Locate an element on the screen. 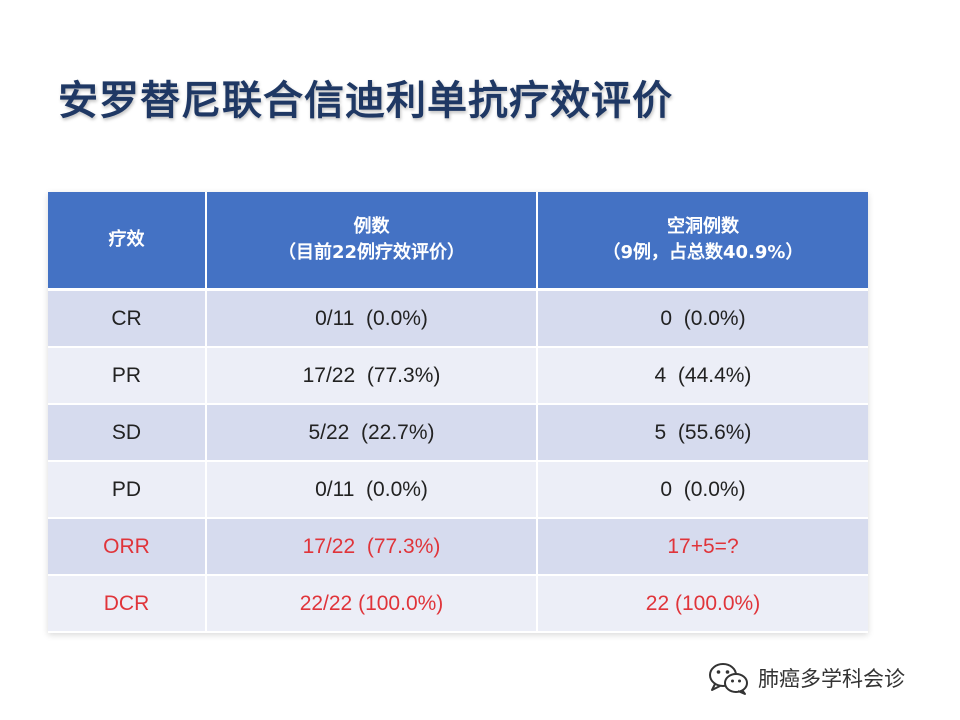  slide-title: 安罗替尼联合信迪利单抗疗效评价 is located at coordinates (365, 101).